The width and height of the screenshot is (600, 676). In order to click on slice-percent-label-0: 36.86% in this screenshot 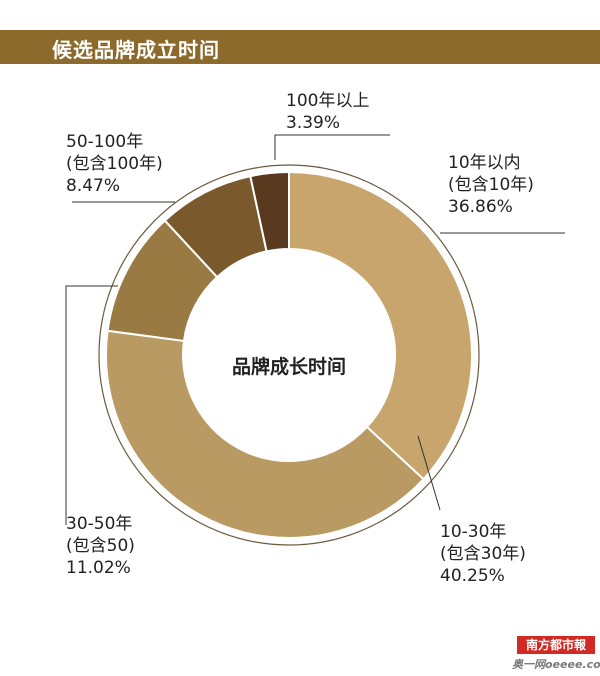, I will do `click(480, 207)`.